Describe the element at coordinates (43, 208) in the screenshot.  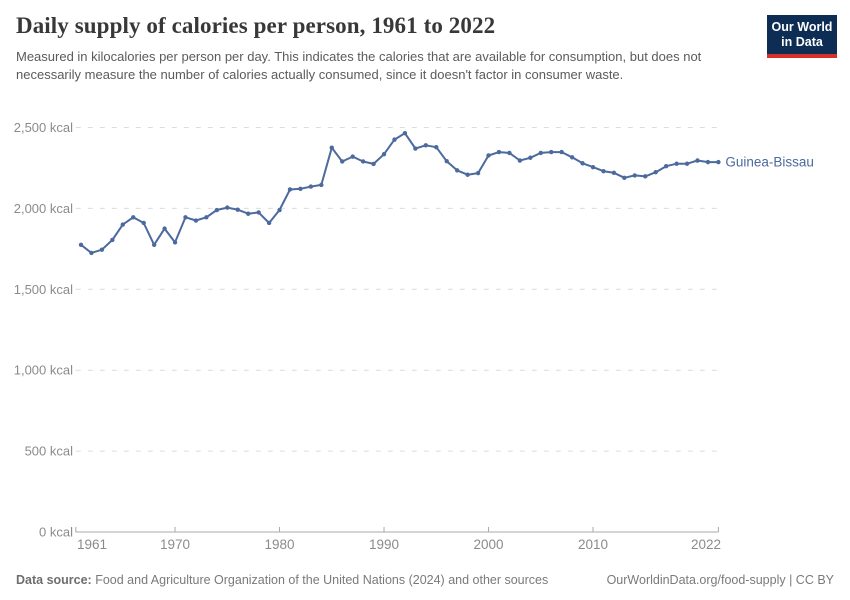
I see `y-axis-label: 2,000 kcal` at that location.